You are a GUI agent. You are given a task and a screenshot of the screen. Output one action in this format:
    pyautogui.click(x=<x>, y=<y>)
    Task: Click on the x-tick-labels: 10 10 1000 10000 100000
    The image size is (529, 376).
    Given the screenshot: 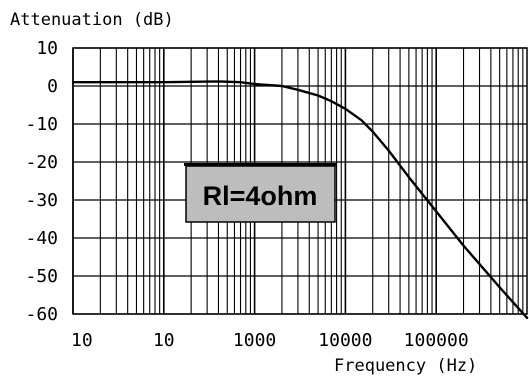 What is the action you would take?
    pyautogui.click(x=270, y=340)
    